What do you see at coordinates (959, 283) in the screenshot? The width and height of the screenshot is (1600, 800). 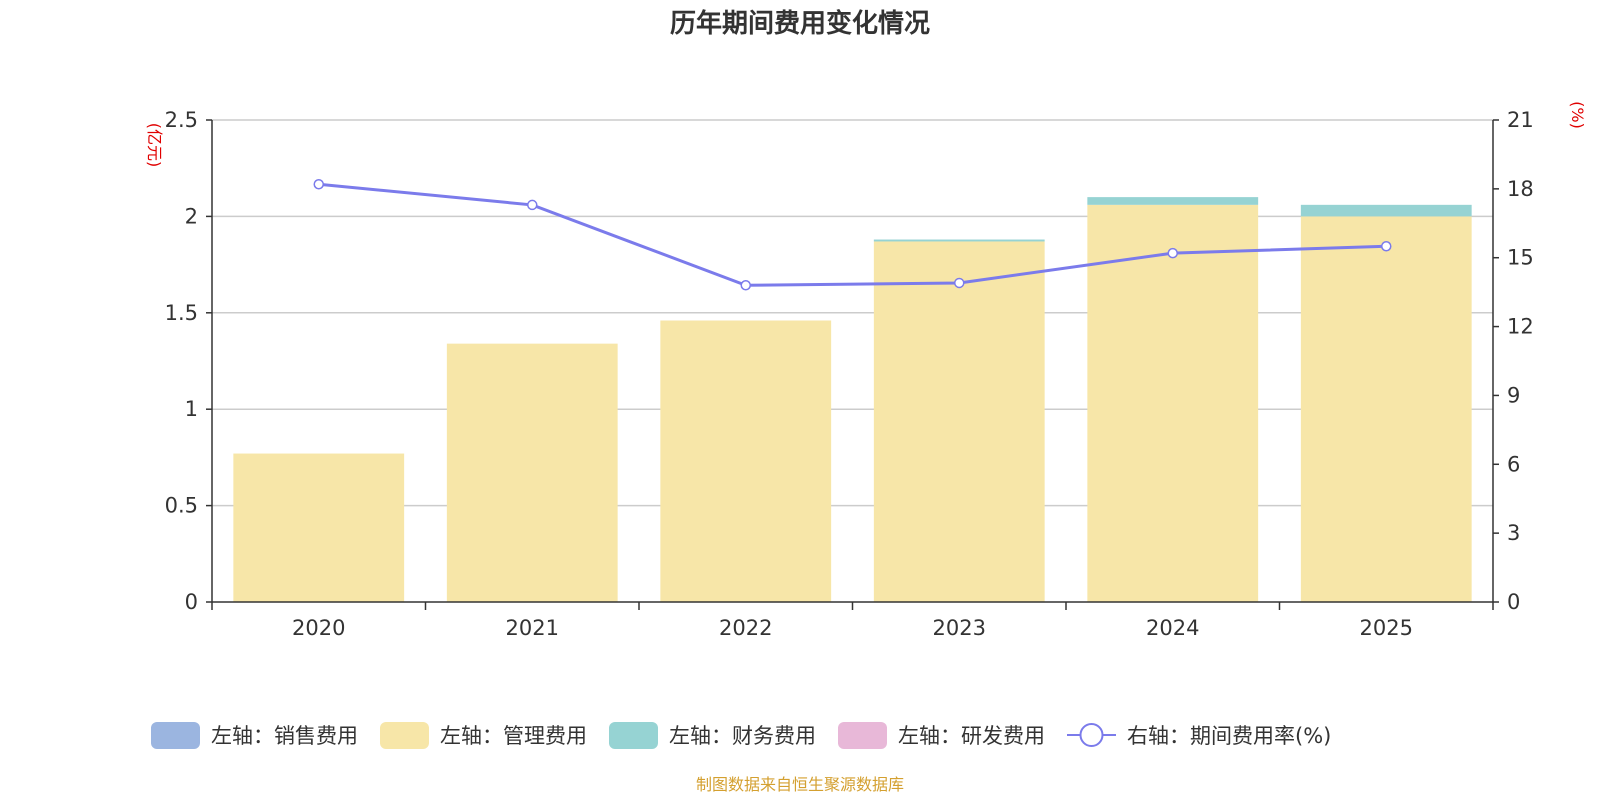 I see `rate-point-2023` at bounding box center [959, 283].